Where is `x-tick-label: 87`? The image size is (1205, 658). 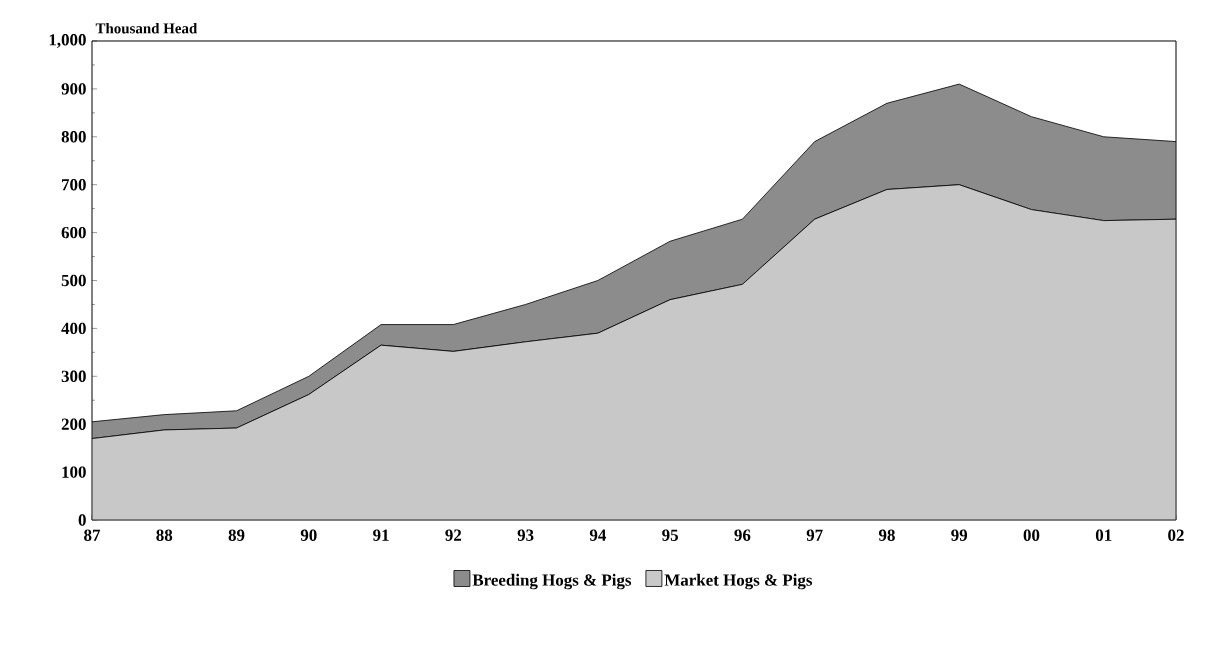 x-tick-label: 87 is located at coordinates (92, 535).